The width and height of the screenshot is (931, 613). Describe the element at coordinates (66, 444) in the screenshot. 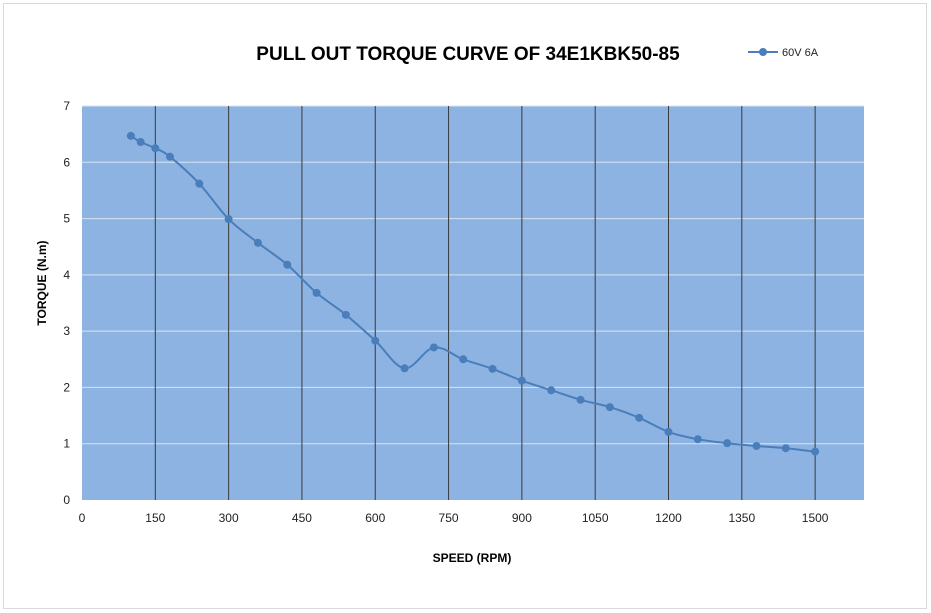

I see `y-tick-label: 1` at that location.